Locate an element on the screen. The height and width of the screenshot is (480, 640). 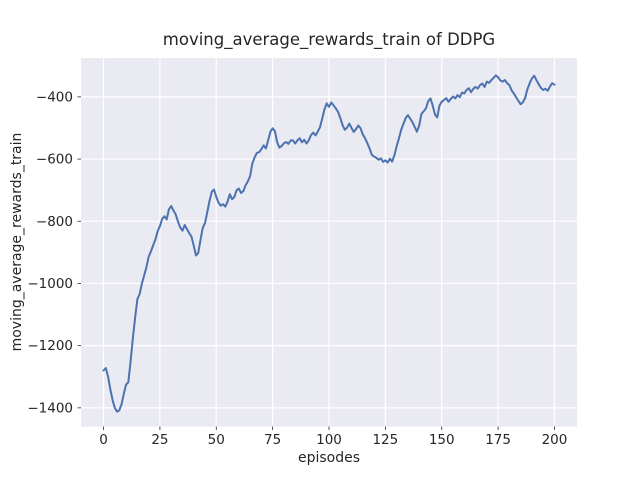
x-tick-label: 0 is located at coordinates (103, 440).